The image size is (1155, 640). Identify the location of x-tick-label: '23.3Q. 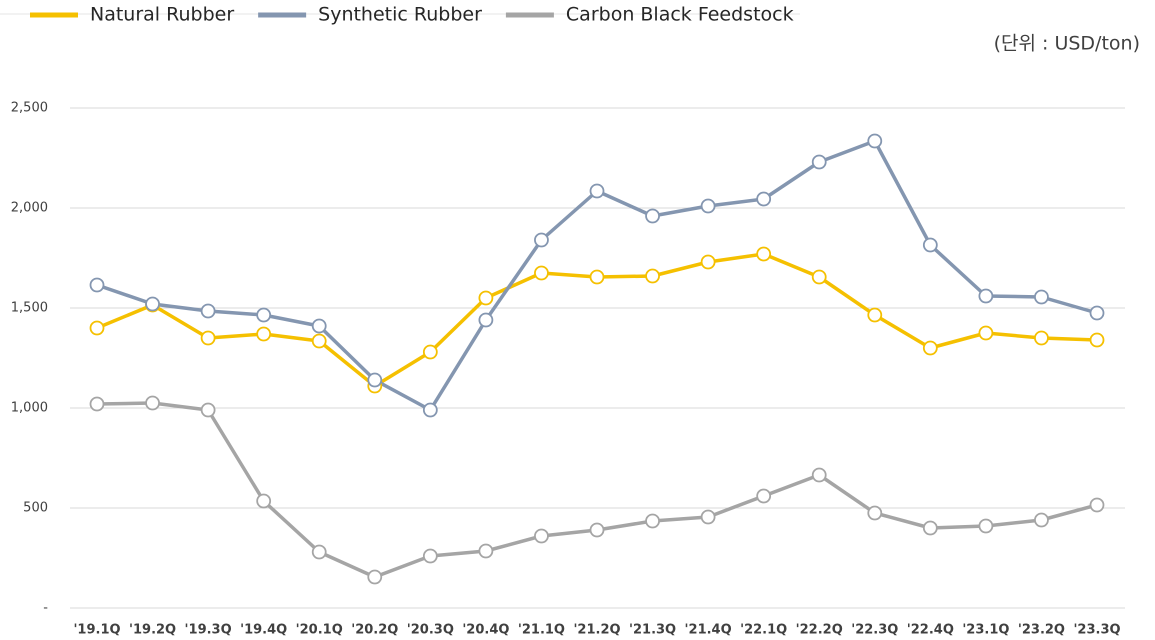
(1096, 630).